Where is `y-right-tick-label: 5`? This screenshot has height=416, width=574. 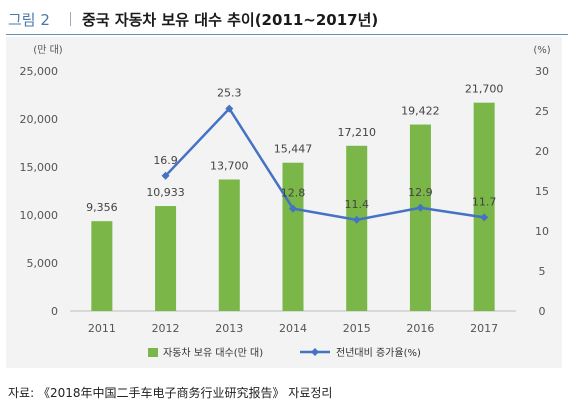 y-right-tick-label: 5 is located at coordinates (542, 271).